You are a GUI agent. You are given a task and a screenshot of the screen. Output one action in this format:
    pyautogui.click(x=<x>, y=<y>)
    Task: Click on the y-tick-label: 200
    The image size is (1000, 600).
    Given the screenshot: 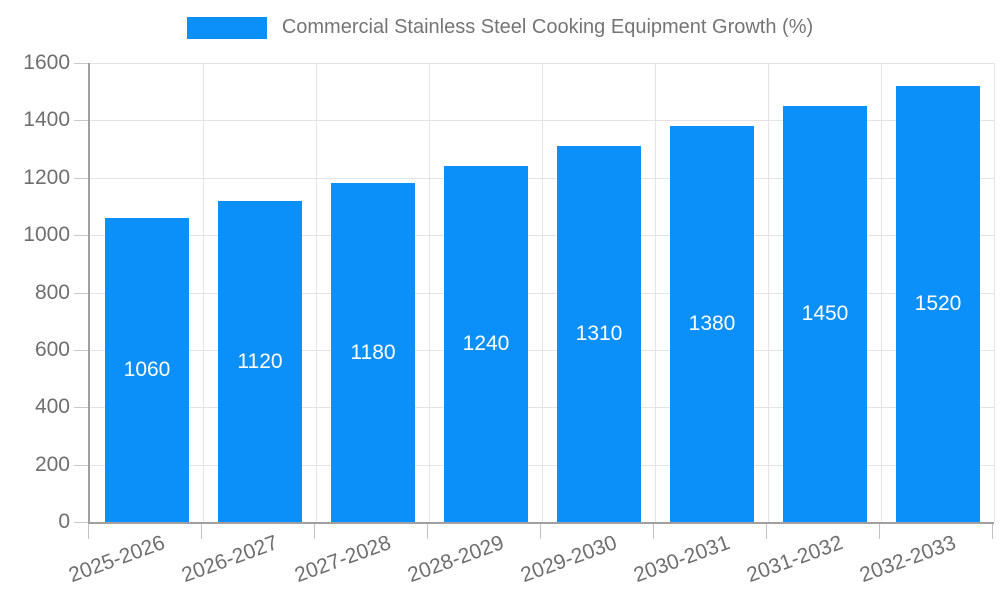 What is the action you would take?
    pyautogui.click(x=52, y=464)
    